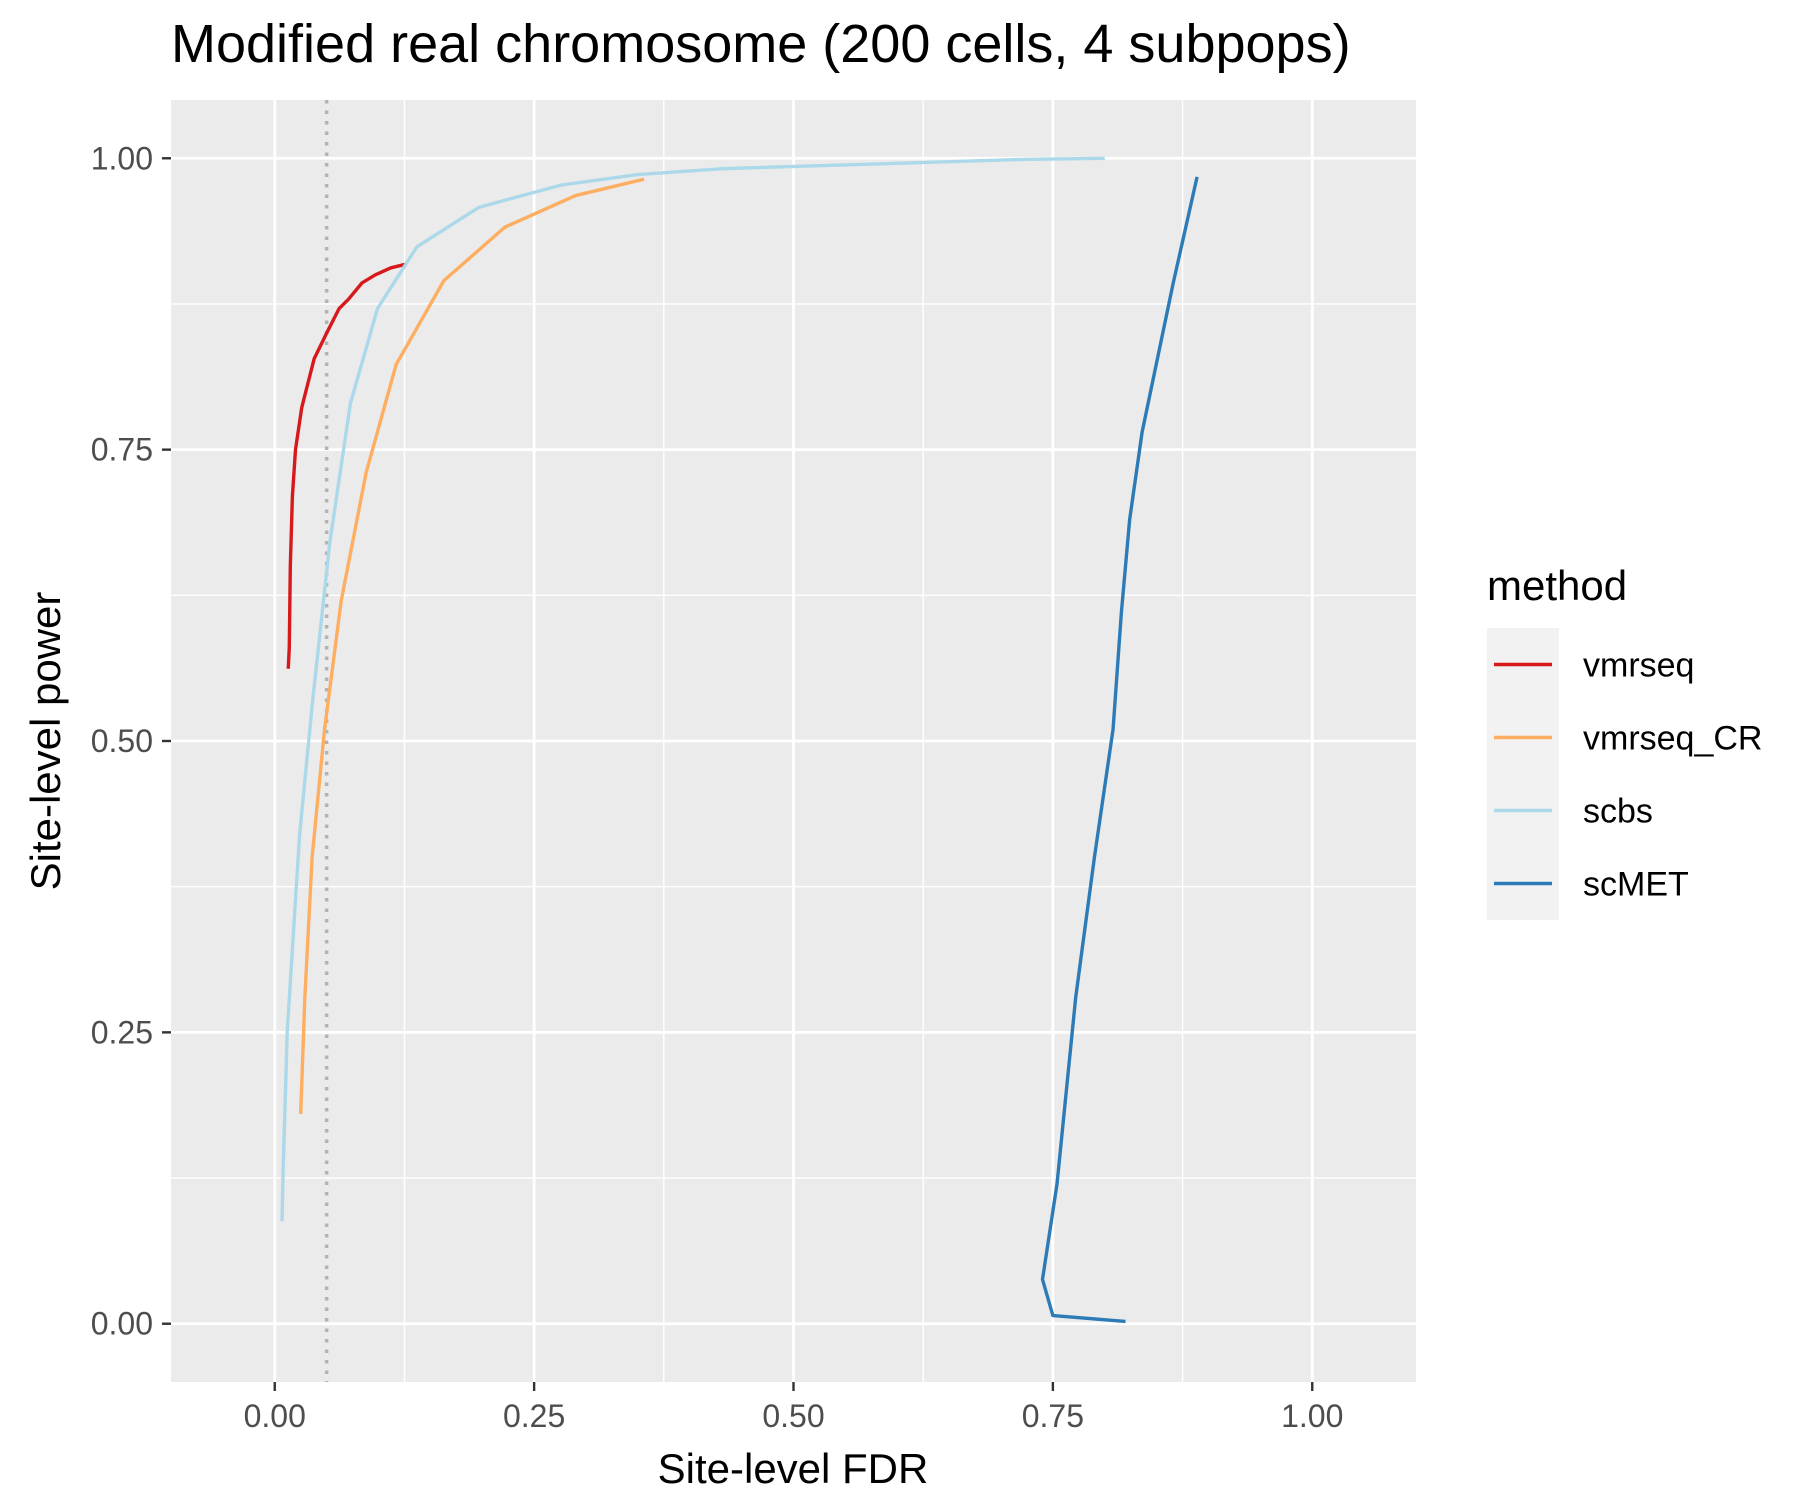 The height and width of the screenshot is (1505, 1800). What do you see at coordinates (346, 465) in the screenshot?
I see `series-line-vmrseq` at bounding box center [346, 465].